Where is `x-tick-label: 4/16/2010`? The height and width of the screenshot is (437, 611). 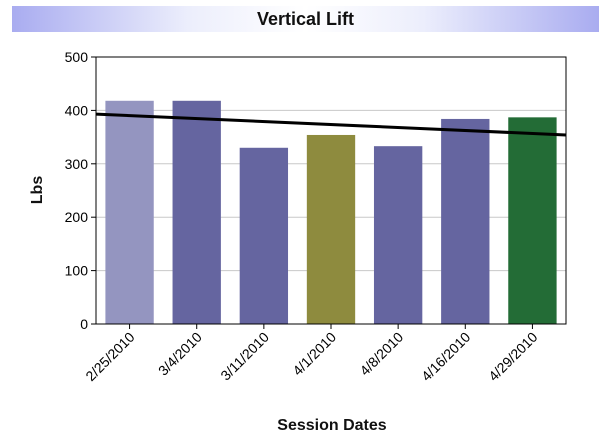
x-tick-label: 4/16/2010 is located at coordinates (446, 357).